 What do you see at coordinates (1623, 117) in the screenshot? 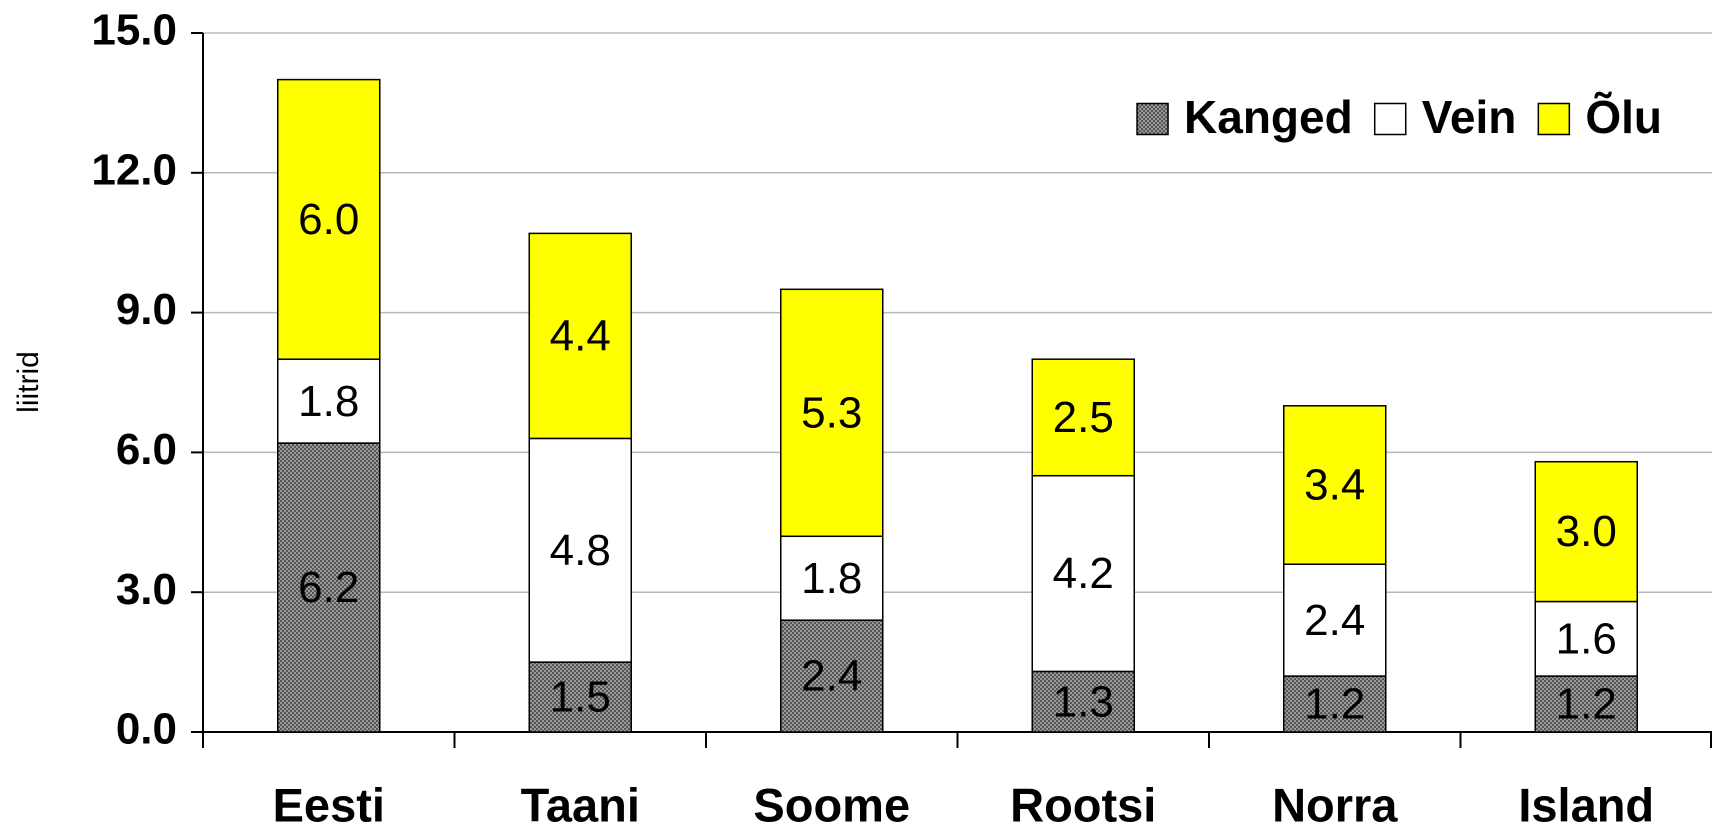
I see `legend-label: Õlu` at bounding box center [1623, 117].